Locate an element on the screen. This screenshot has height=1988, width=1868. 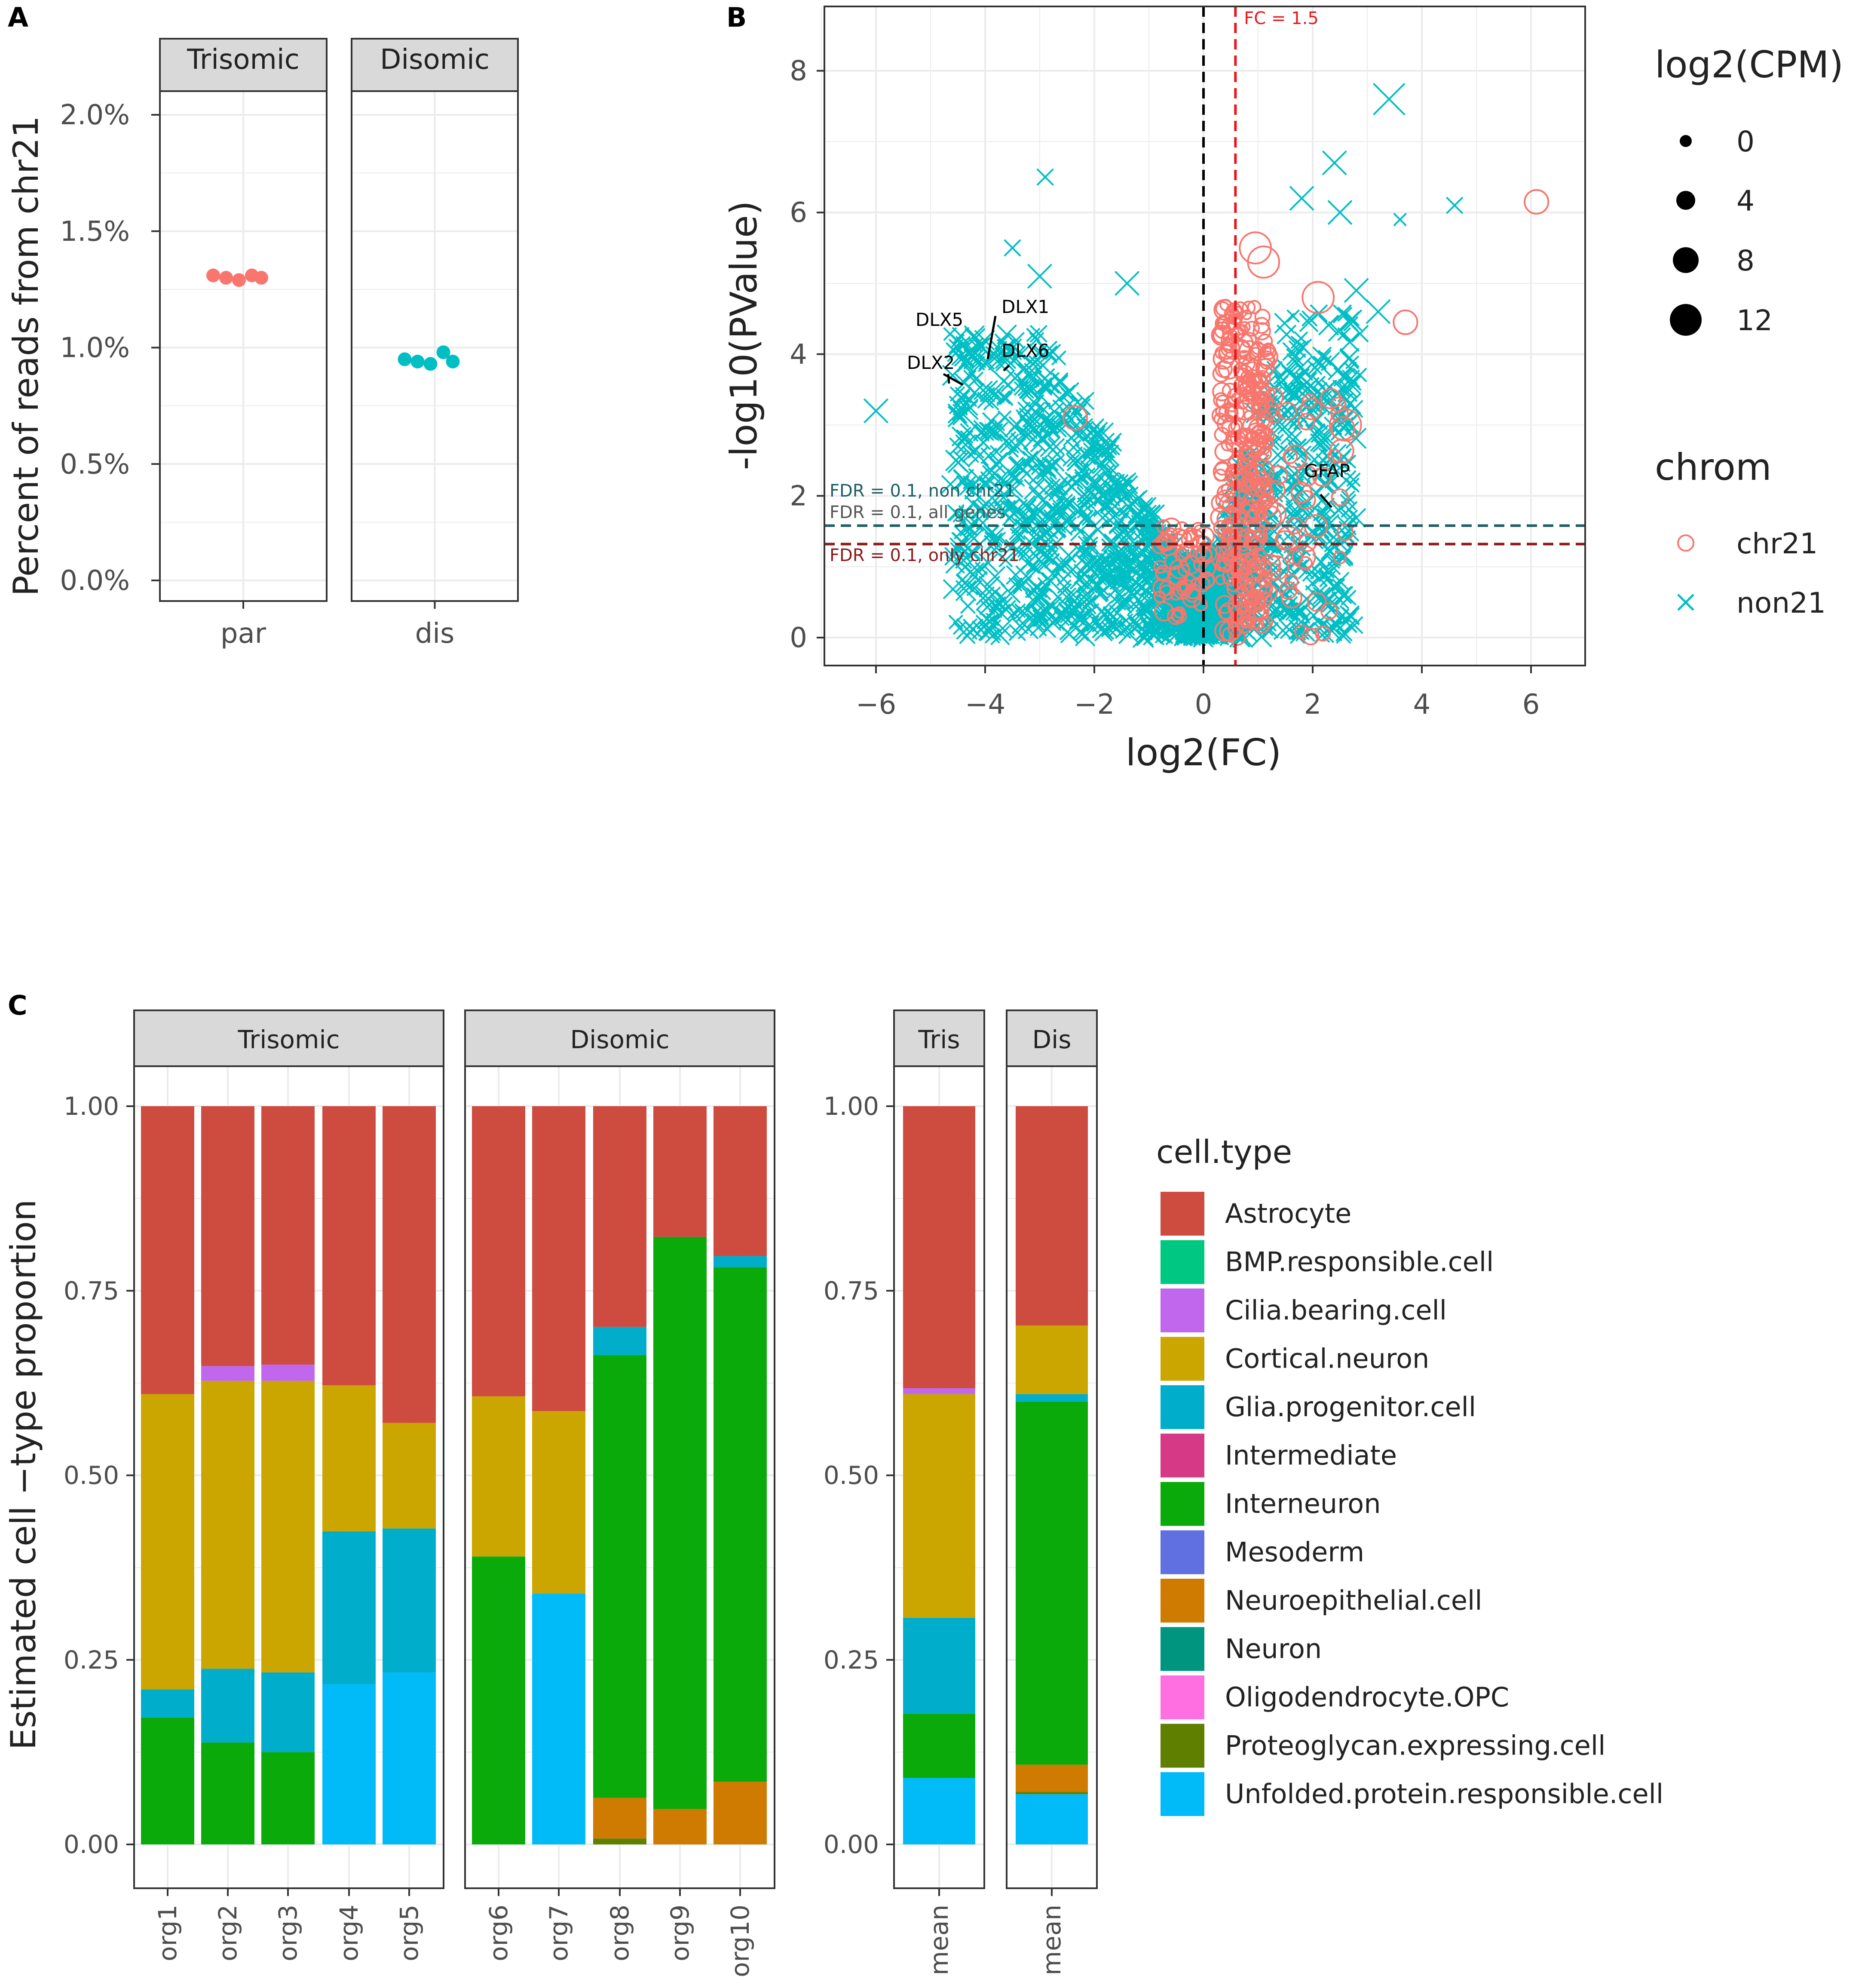
legend-label: BMP.responsible.cell is located at coordinates (1359, 1262).